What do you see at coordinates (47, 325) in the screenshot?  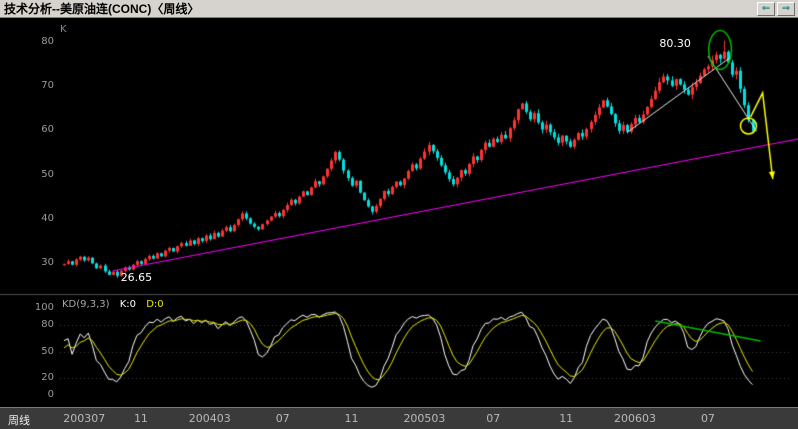 I see `kd-tick-label: 80` at bounding box center [47, 325].